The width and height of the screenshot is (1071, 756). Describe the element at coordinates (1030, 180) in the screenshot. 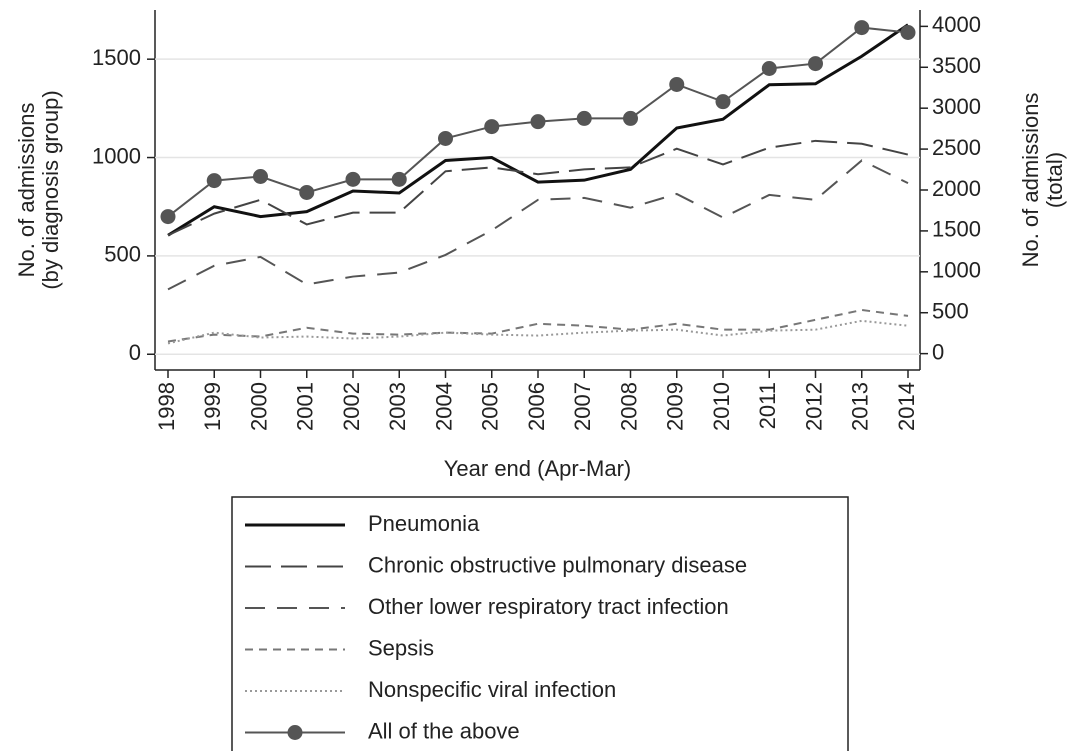

I see `y2-axis-title: No. of admissions` at that location.